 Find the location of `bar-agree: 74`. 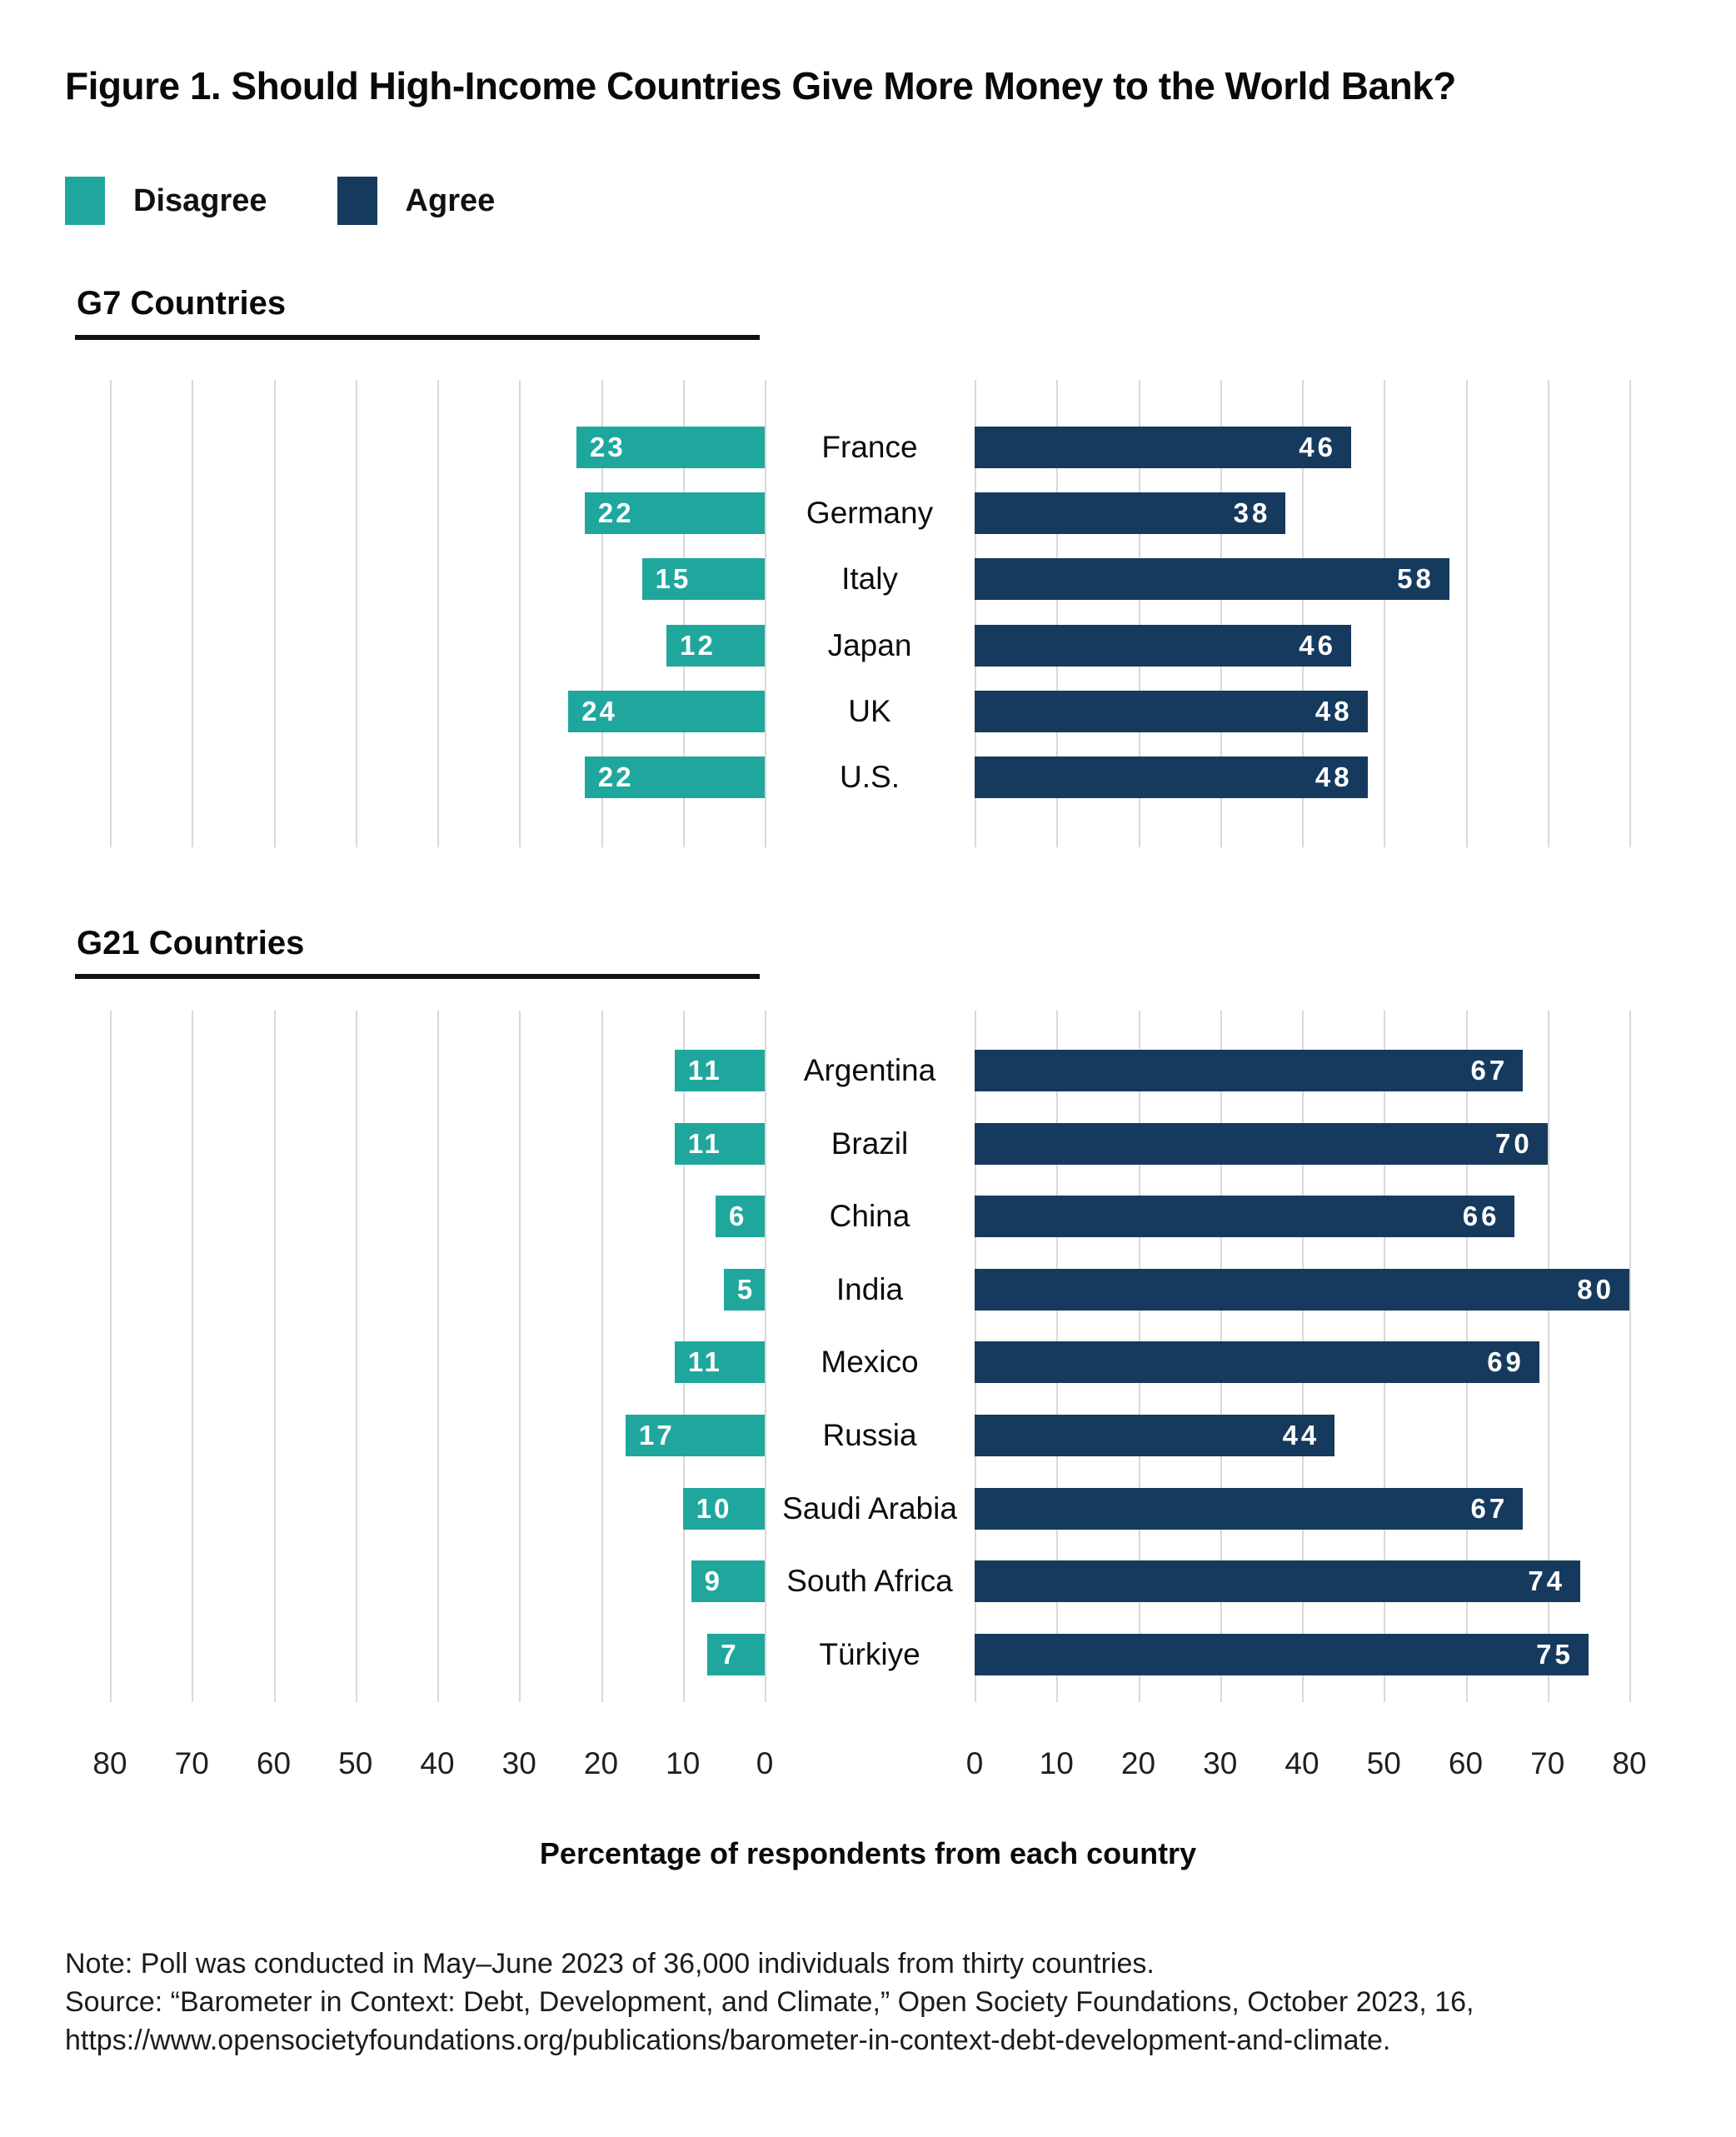

bar-agree: 74 is located at coordinates (1278, 1582).